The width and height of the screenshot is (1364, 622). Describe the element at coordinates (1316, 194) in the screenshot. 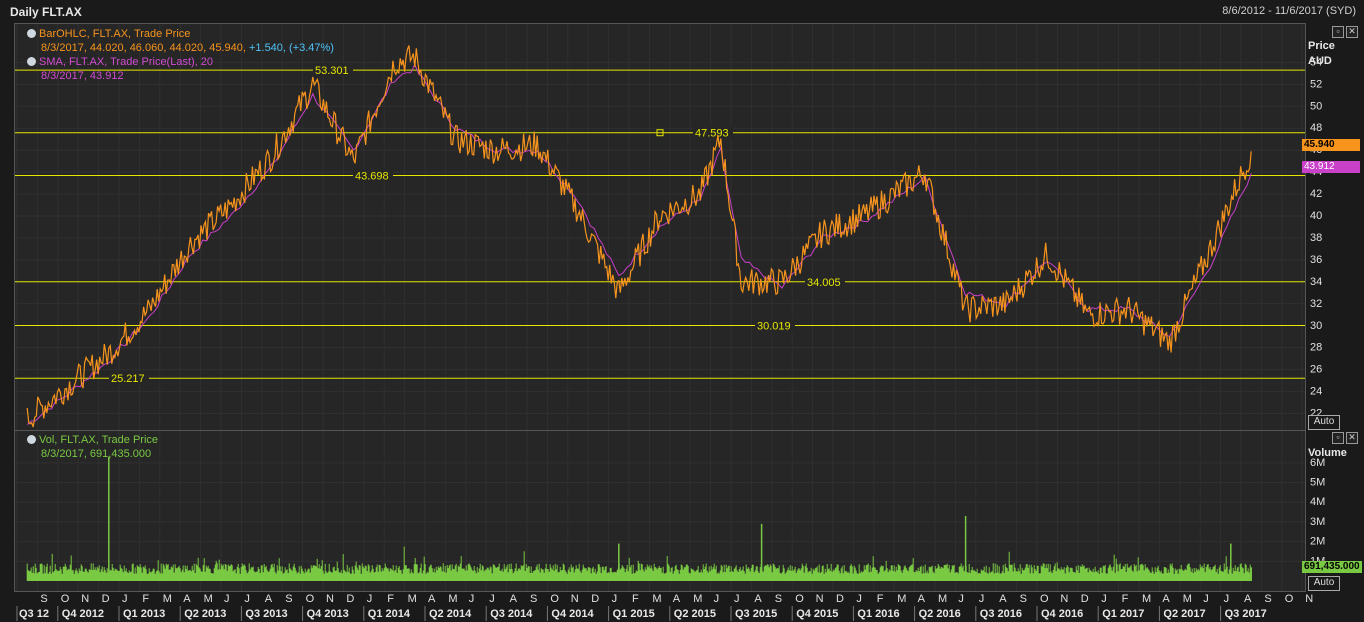

I see `price-tick-label: 42` at that location.